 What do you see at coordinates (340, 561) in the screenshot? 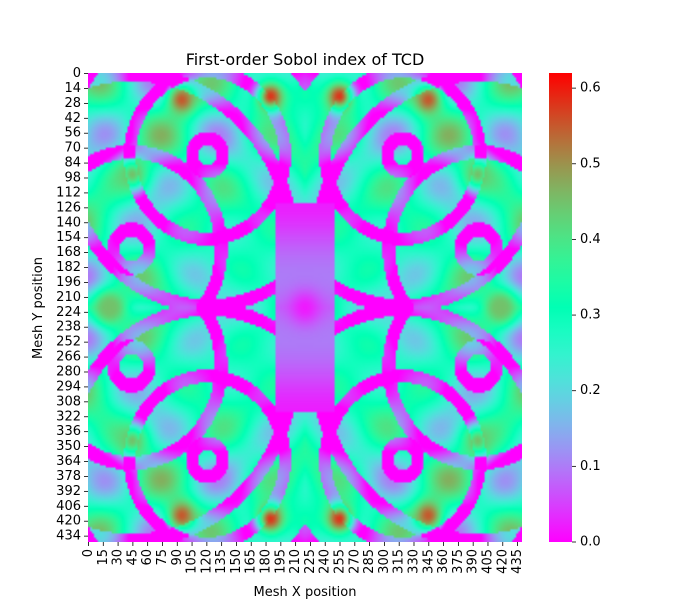
I see `x-tick-label: 255` at bounding box center [340, 561].